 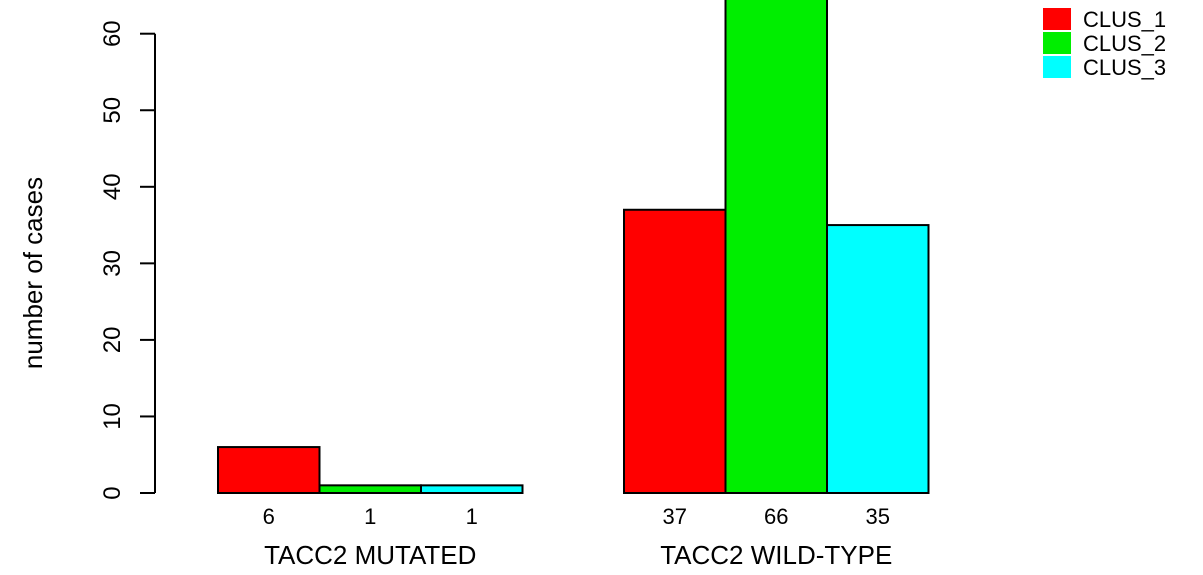 What do you see at coordinates (112, 186) in the screenshot?
I see `y-tick-label: 40` at bounding box center [112, 186].